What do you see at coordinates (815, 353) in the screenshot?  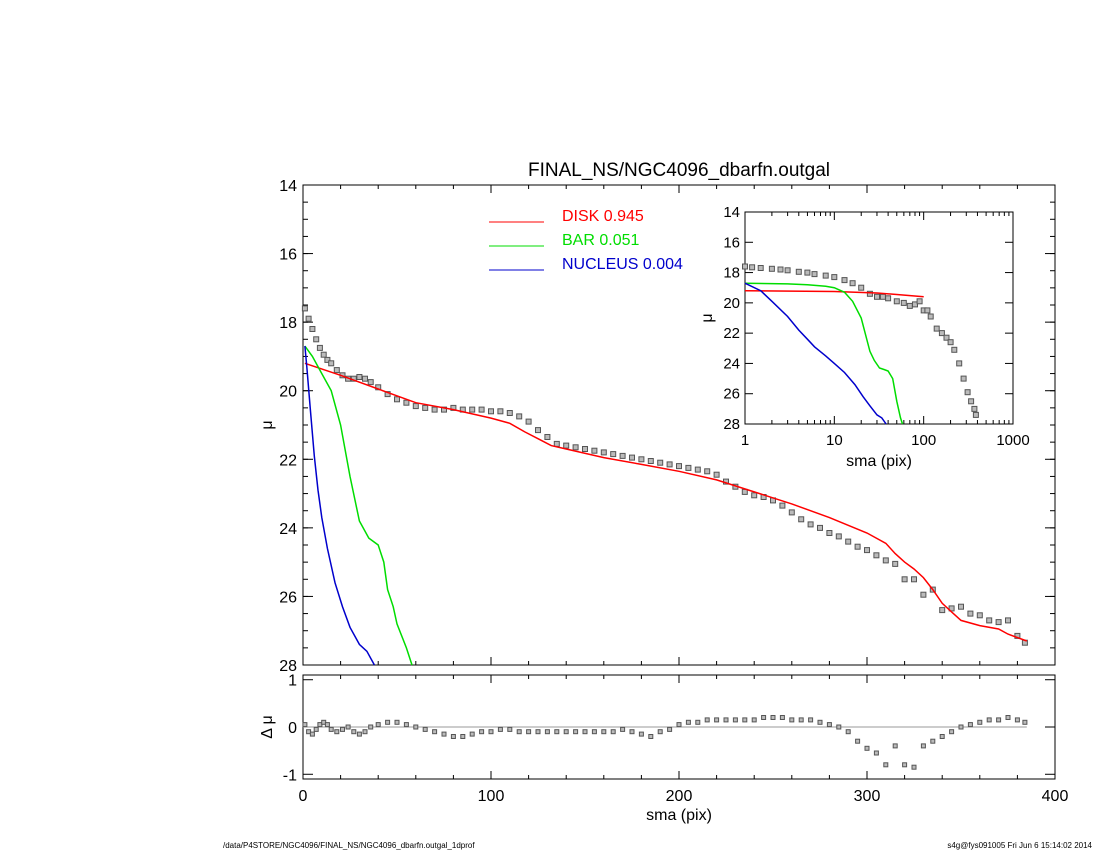 I see `inset-nucleus-line` at bounding box center [815, 353].